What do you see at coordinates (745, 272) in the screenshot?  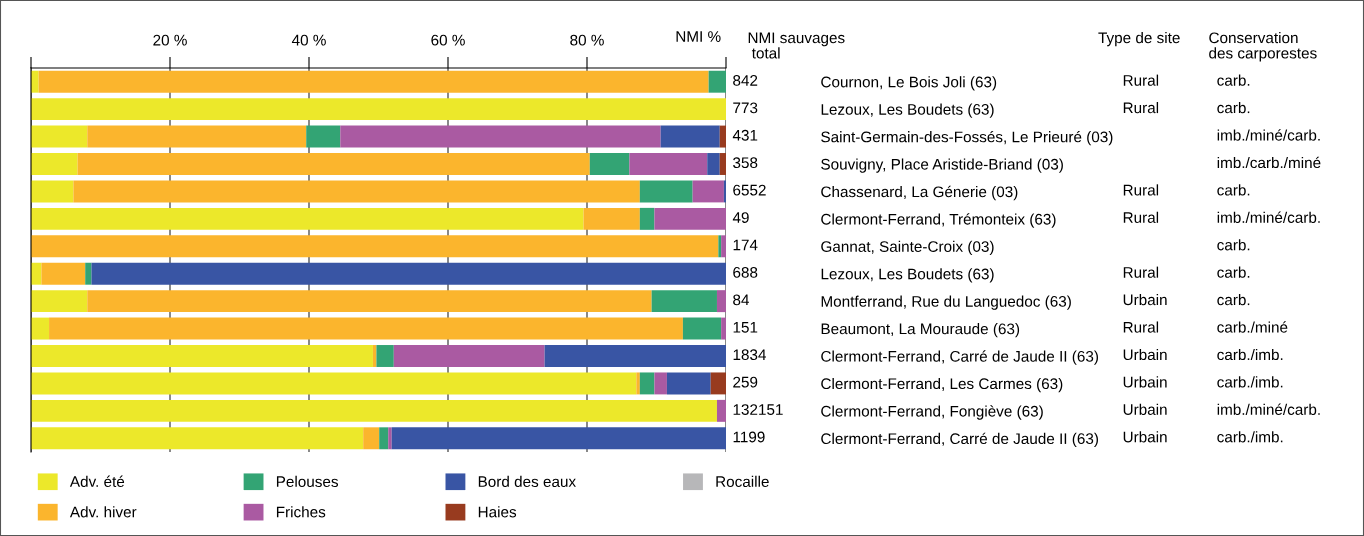 I see `text: 688` at bounding box center [745, 272].